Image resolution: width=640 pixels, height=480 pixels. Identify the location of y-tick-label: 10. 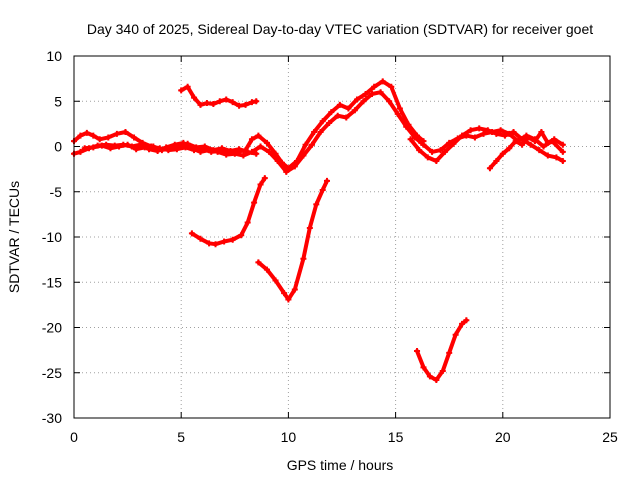
(54, 56).